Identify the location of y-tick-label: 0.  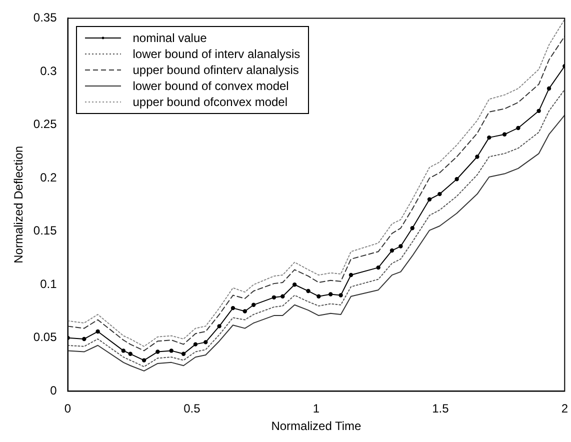
(54, 391).